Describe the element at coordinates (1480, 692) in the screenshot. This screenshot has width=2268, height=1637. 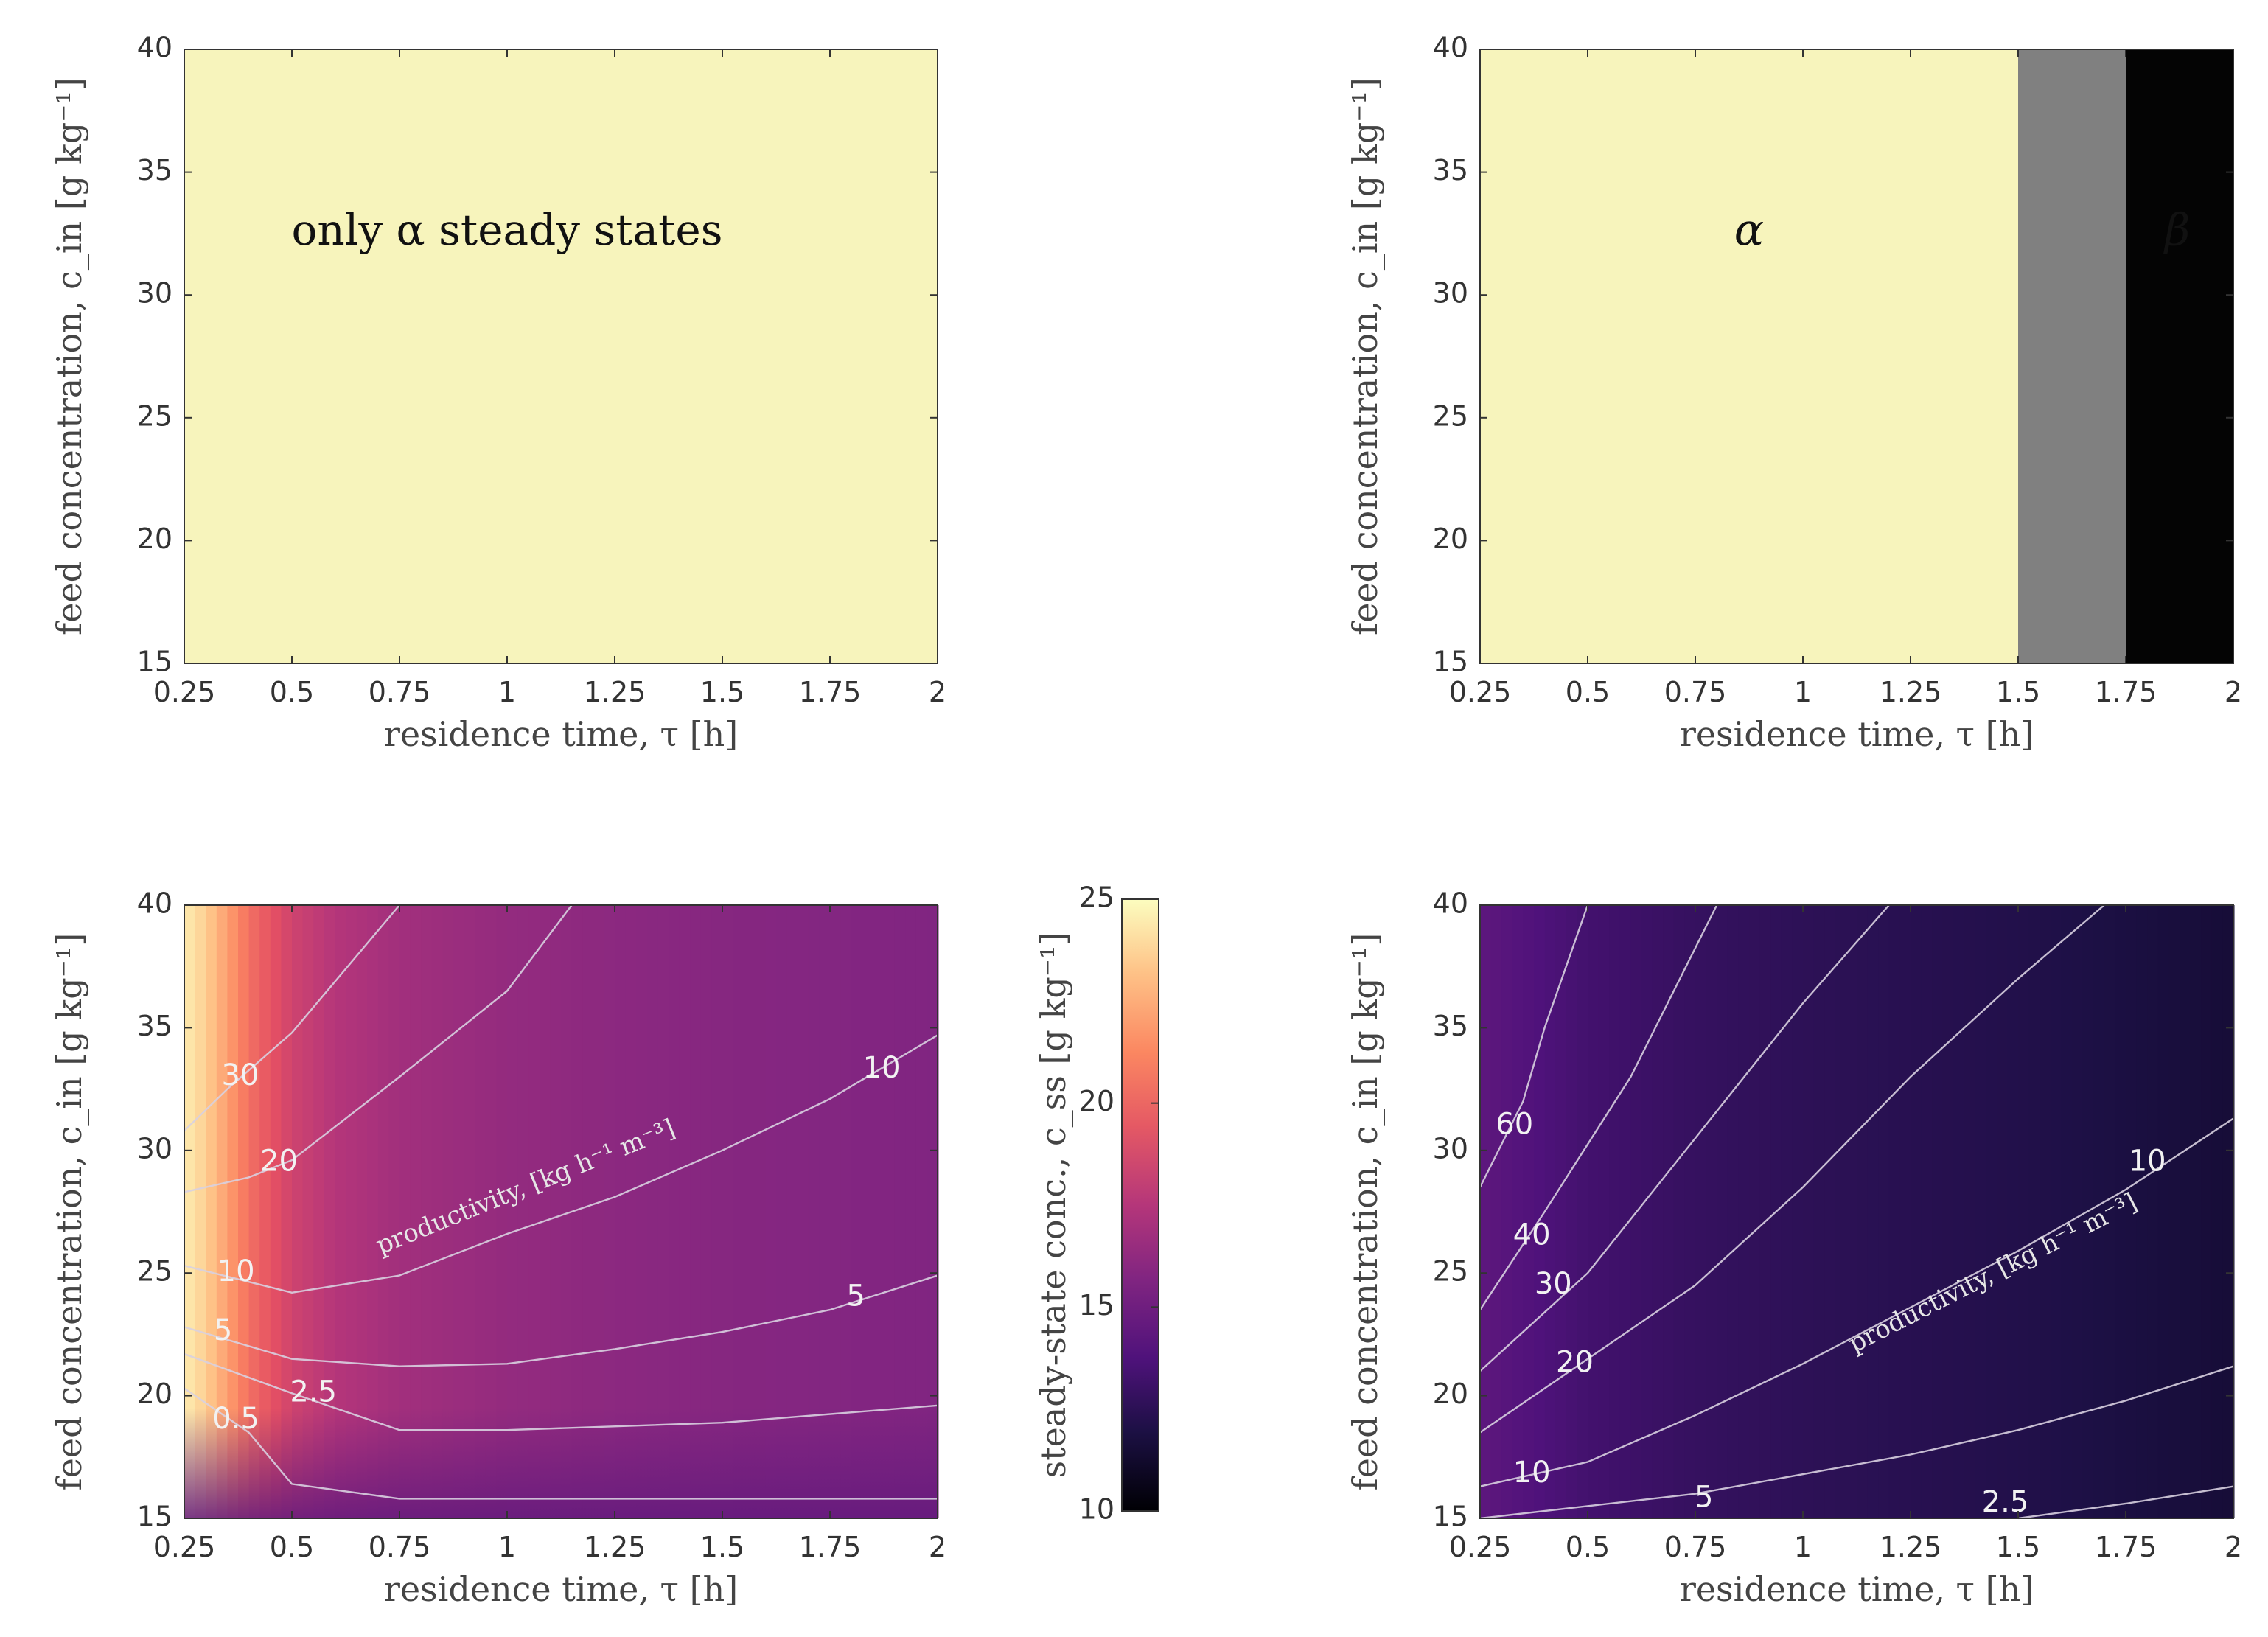
I see `x-tick-label: 0.25` at that location.